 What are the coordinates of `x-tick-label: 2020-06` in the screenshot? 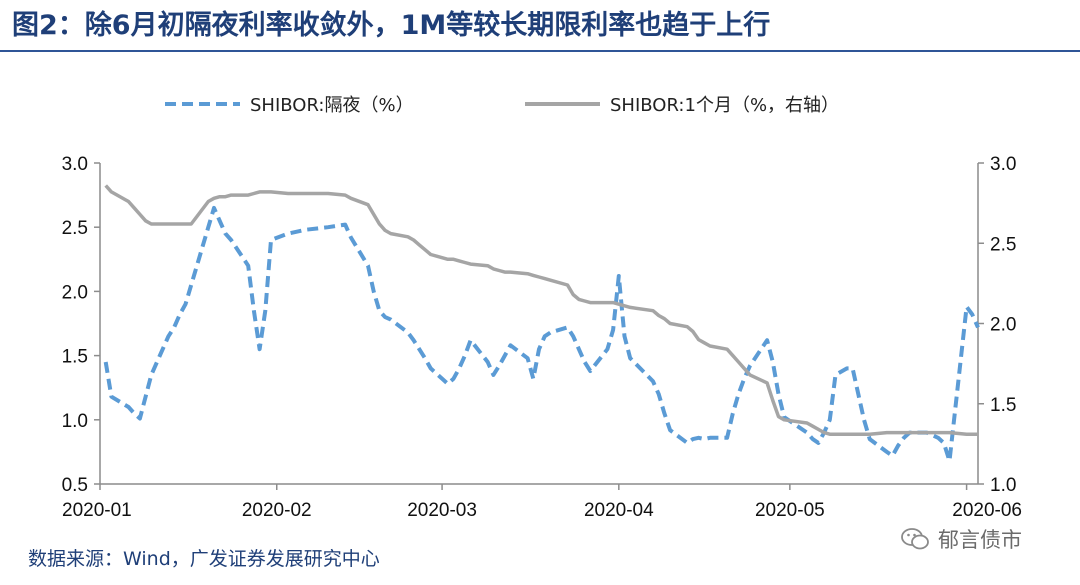 It's located at (987, 510).